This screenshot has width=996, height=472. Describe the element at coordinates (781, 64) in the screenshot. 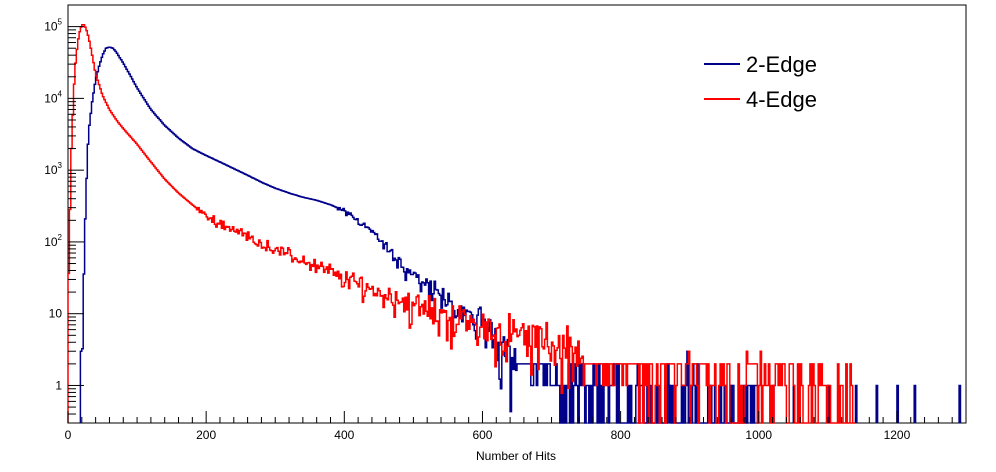

I see `legend-label-2-edge: 2-Edge` at that location.